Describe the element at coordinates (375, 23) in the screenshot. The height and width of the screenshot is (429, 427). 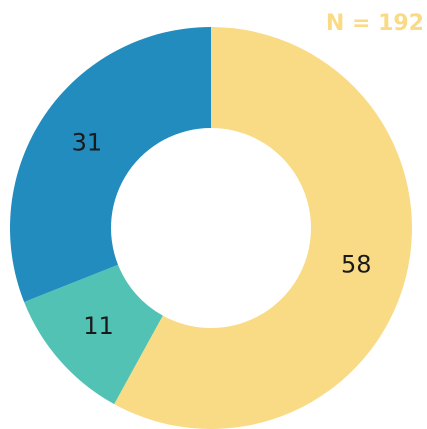
I see `annotation: N = 192` at that location.